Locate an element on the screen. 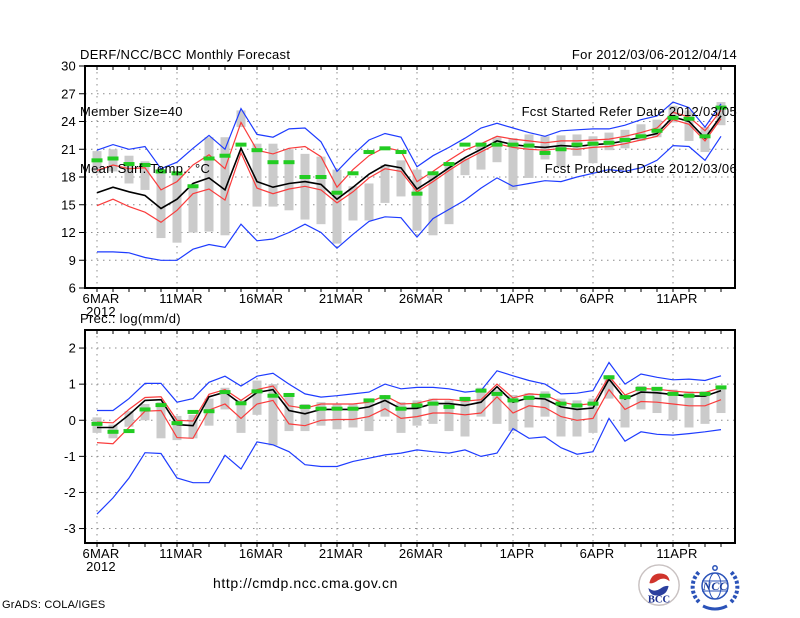  bcc-logo-ring is located at coordinates (659, 585).